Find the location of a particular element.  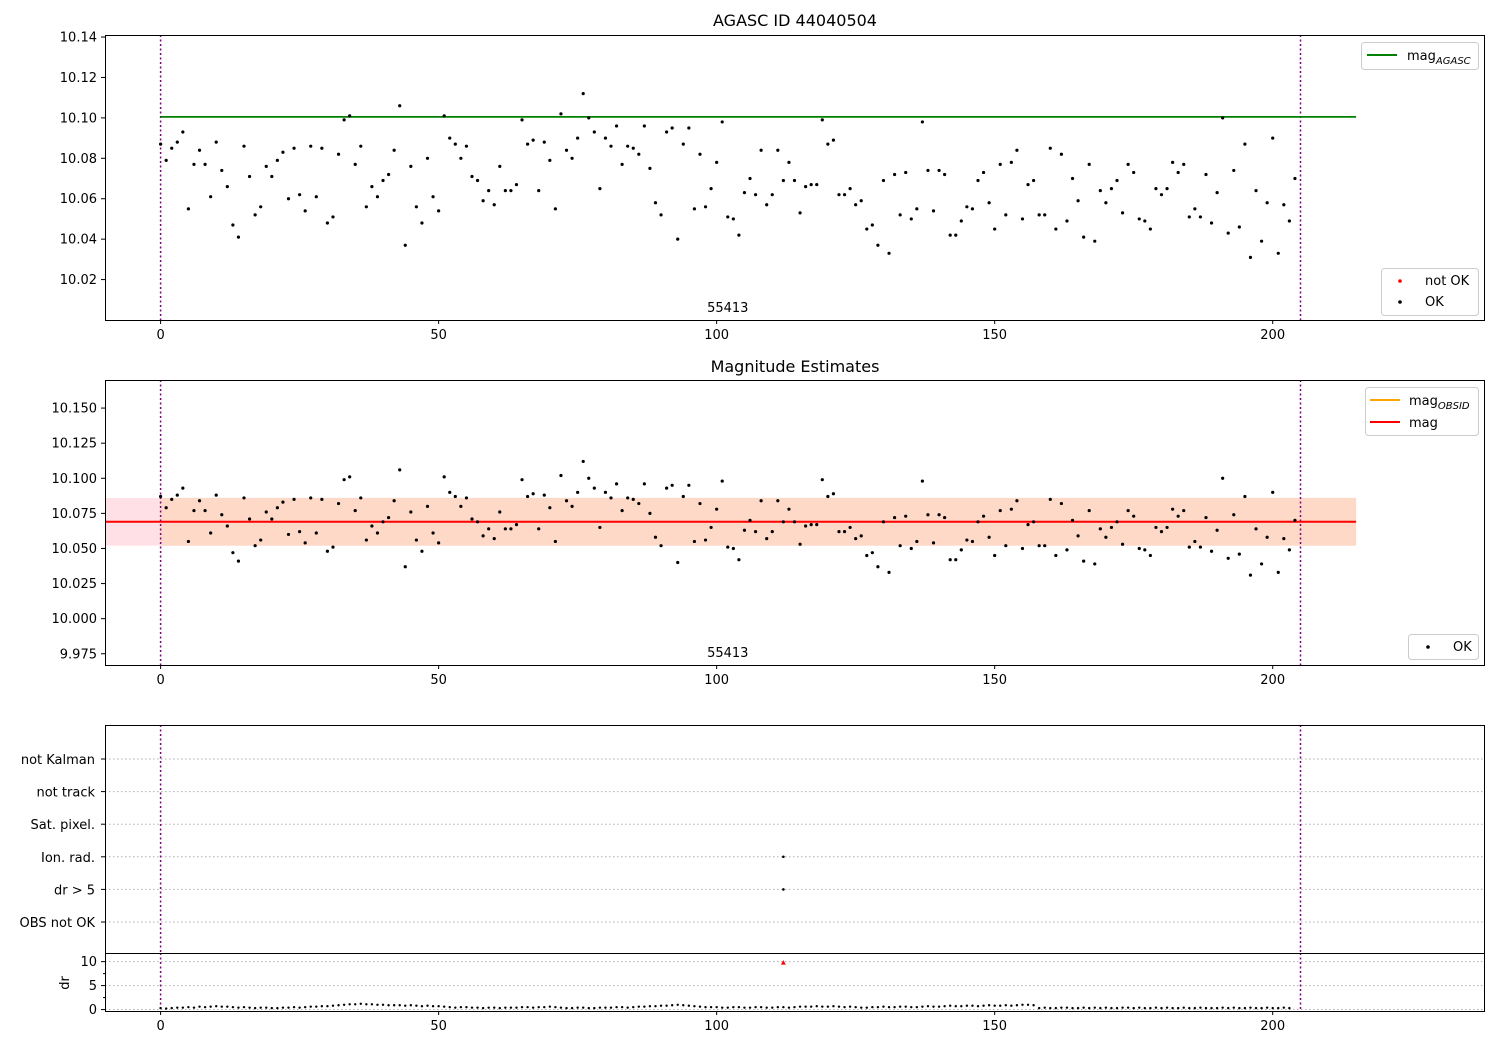

panel1-ytick-label-10.08: 10.08 is located at coordinates (78, 159).